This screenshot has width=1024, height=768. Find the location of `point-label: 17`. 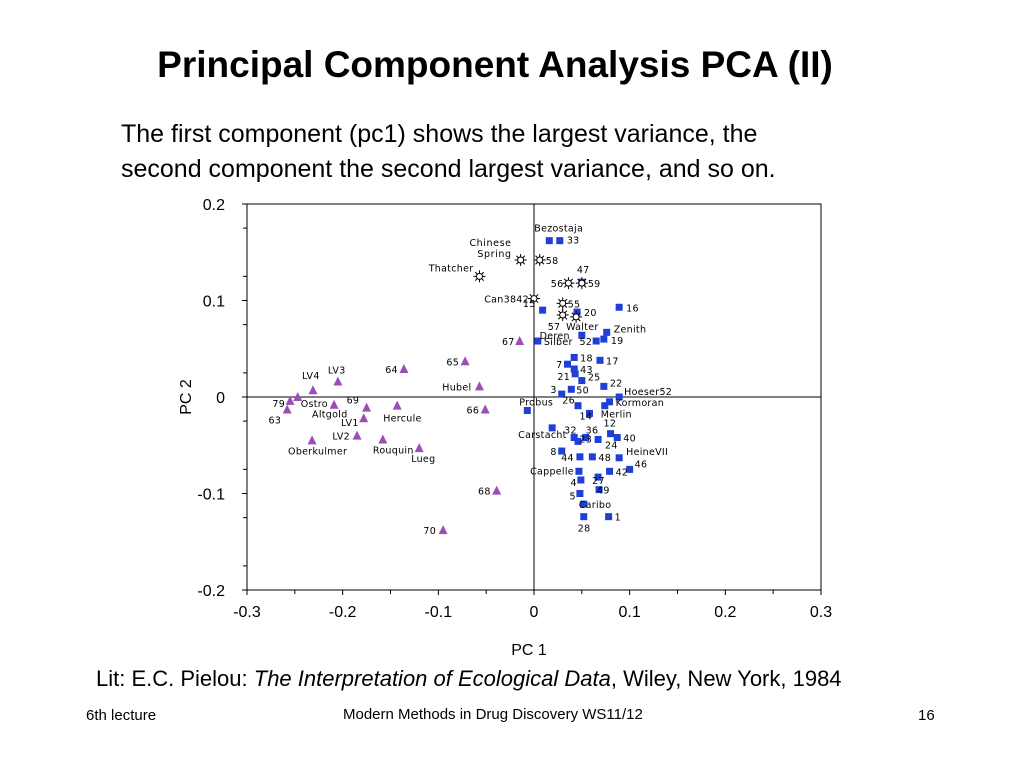

point-label: 17 is located at coordinates (612, 361).